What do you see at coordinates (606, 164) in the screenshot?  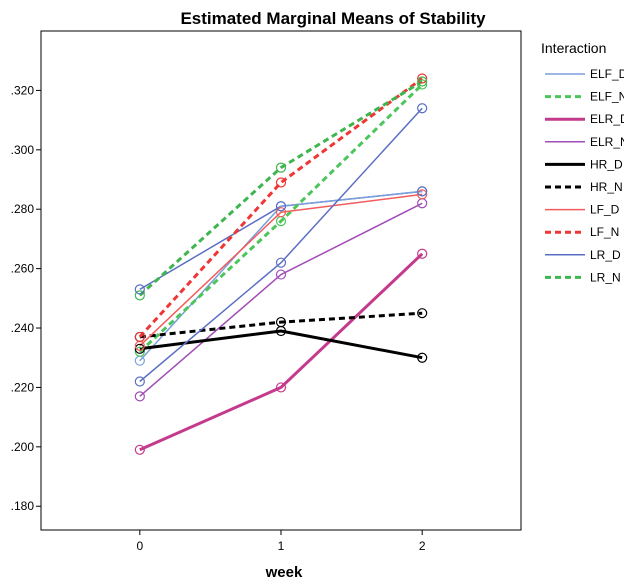 I see `legend-label-hr-d: HR_D` at bounding box center [606, 164].